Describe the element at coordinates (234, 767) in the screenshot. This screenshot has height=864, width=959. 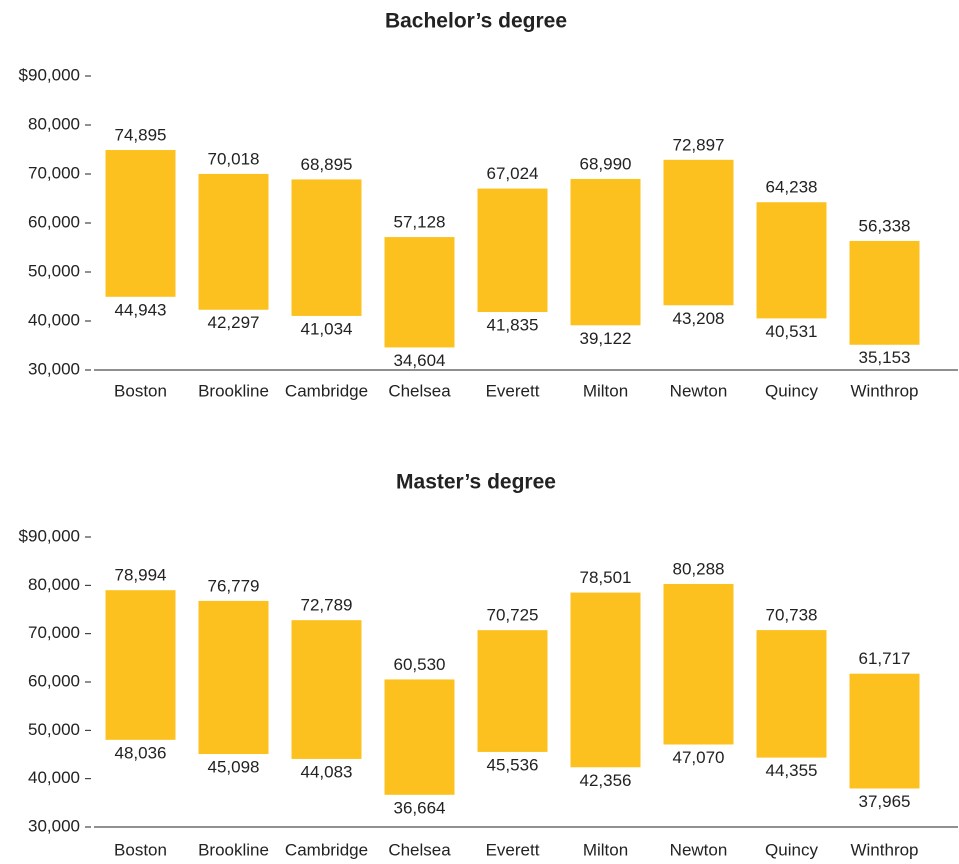
I see `low-label: 45,098` at that location.